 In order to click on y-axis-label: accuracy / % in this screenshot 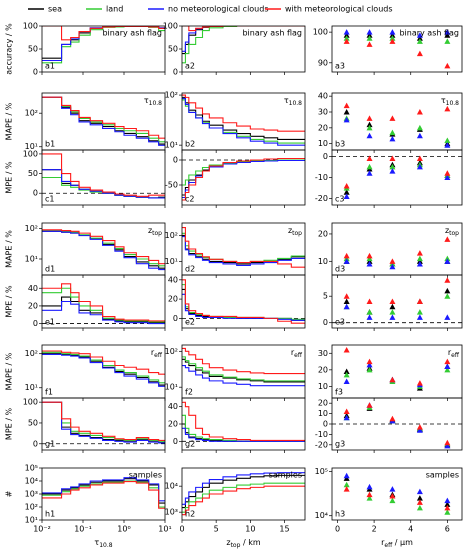, I will do `click(9, 49)`.